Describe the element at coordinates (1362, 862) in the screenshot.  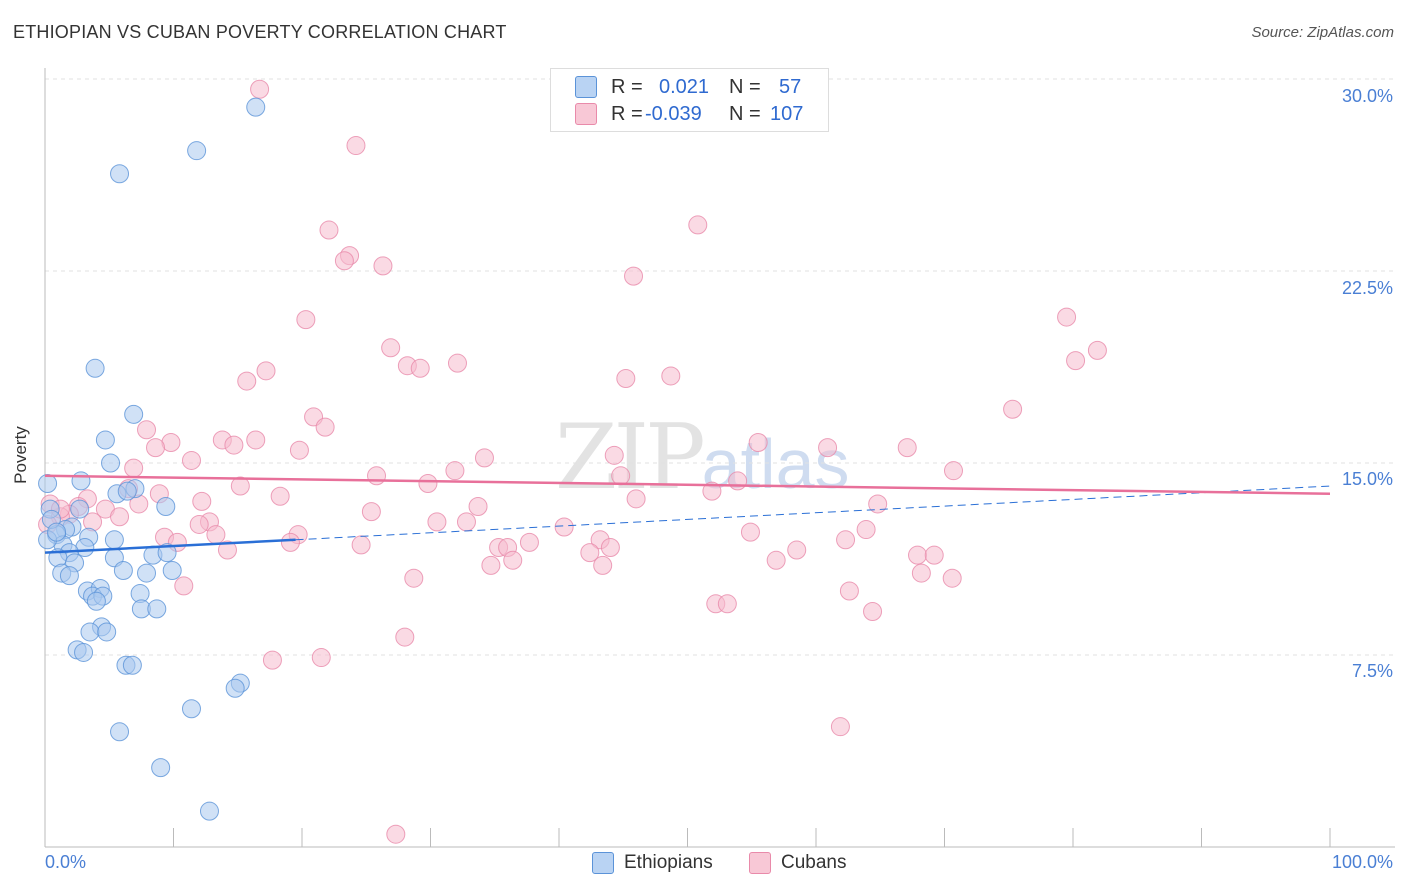
I see `x-tick-label: 100.0%` at that location.